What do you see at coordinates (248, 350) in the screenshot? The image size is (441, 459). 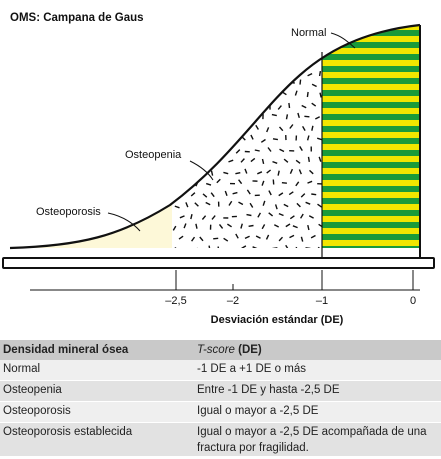 I see `header-tscore-unit: (DE)` at bounding box center [248, 350].